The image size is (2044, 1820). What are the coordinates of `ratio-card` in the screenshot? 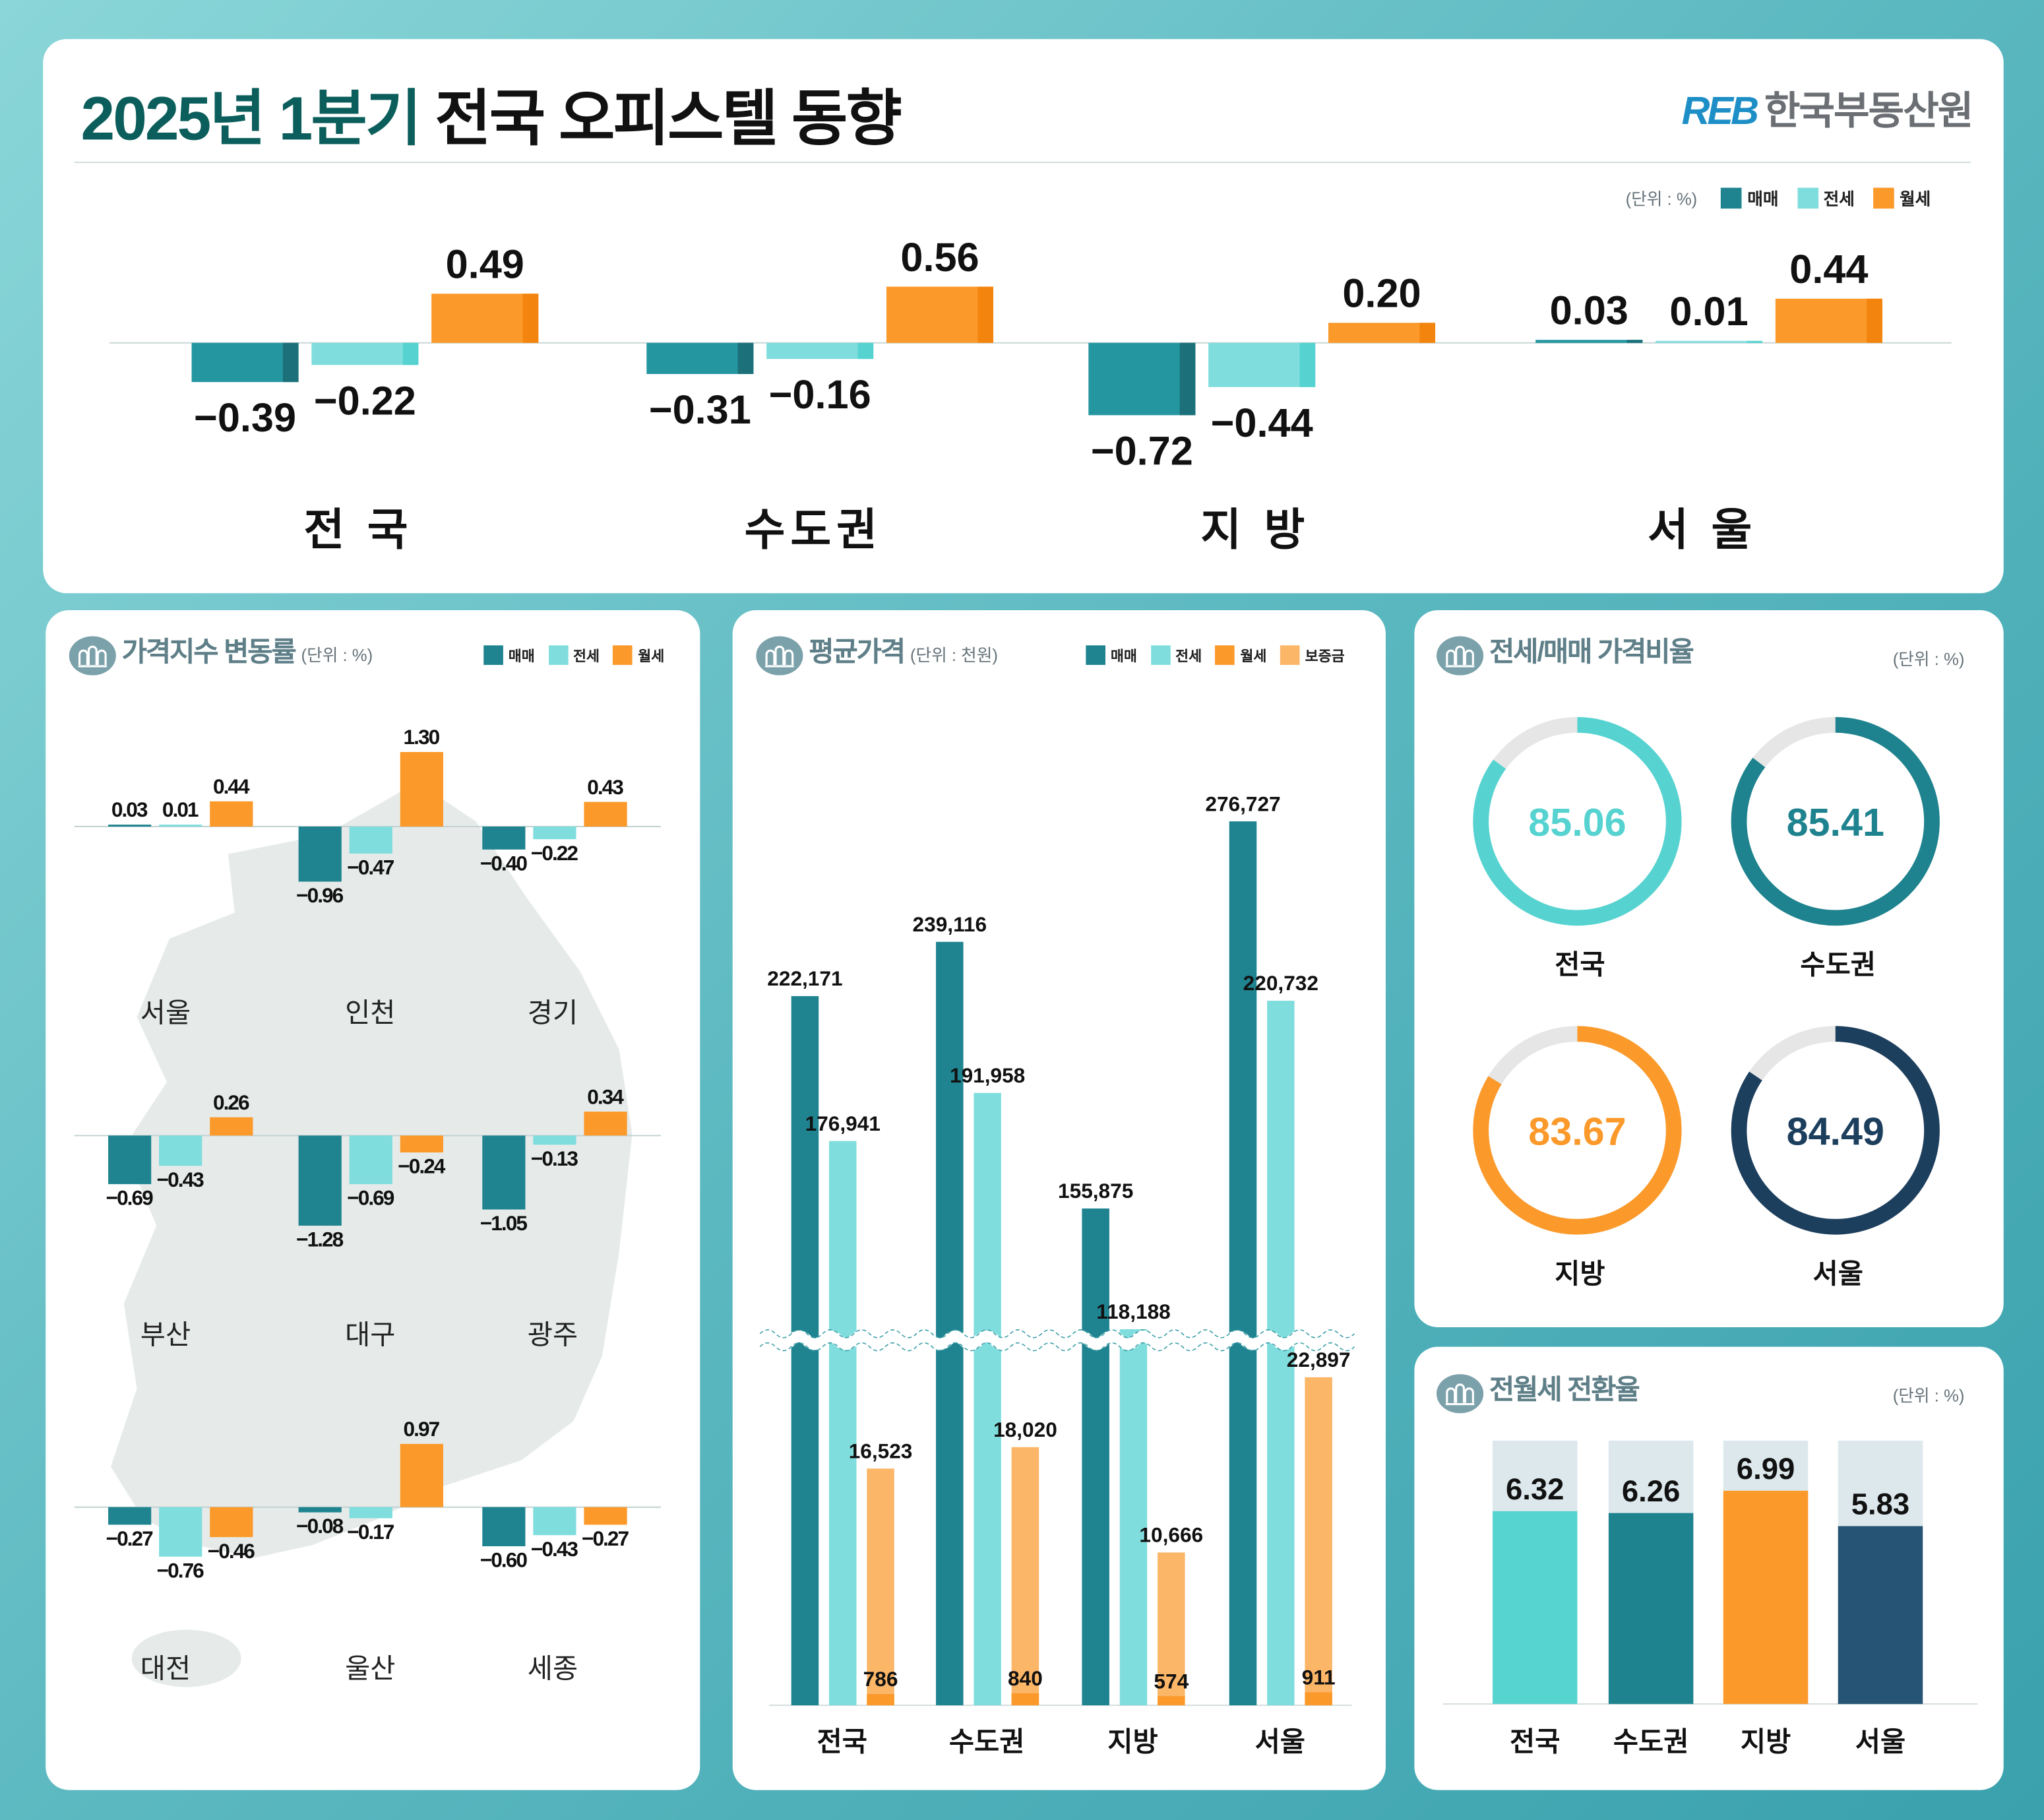 It's located at (1709, 968).